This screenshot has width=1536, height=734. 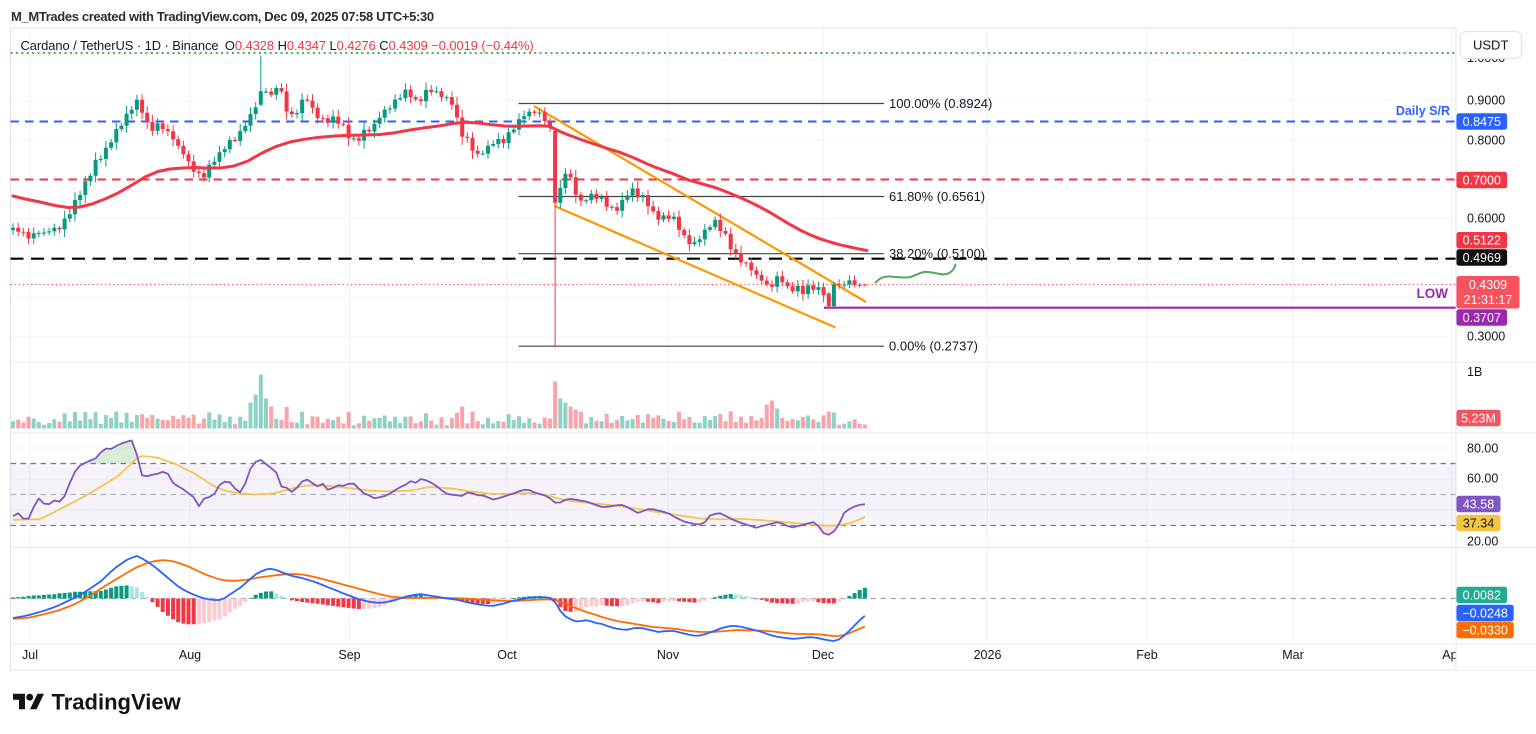 What do you see at coordinates (349, 655) in the screenshot?
I see `svg-text: Sep` at bounding box center [349, 655].